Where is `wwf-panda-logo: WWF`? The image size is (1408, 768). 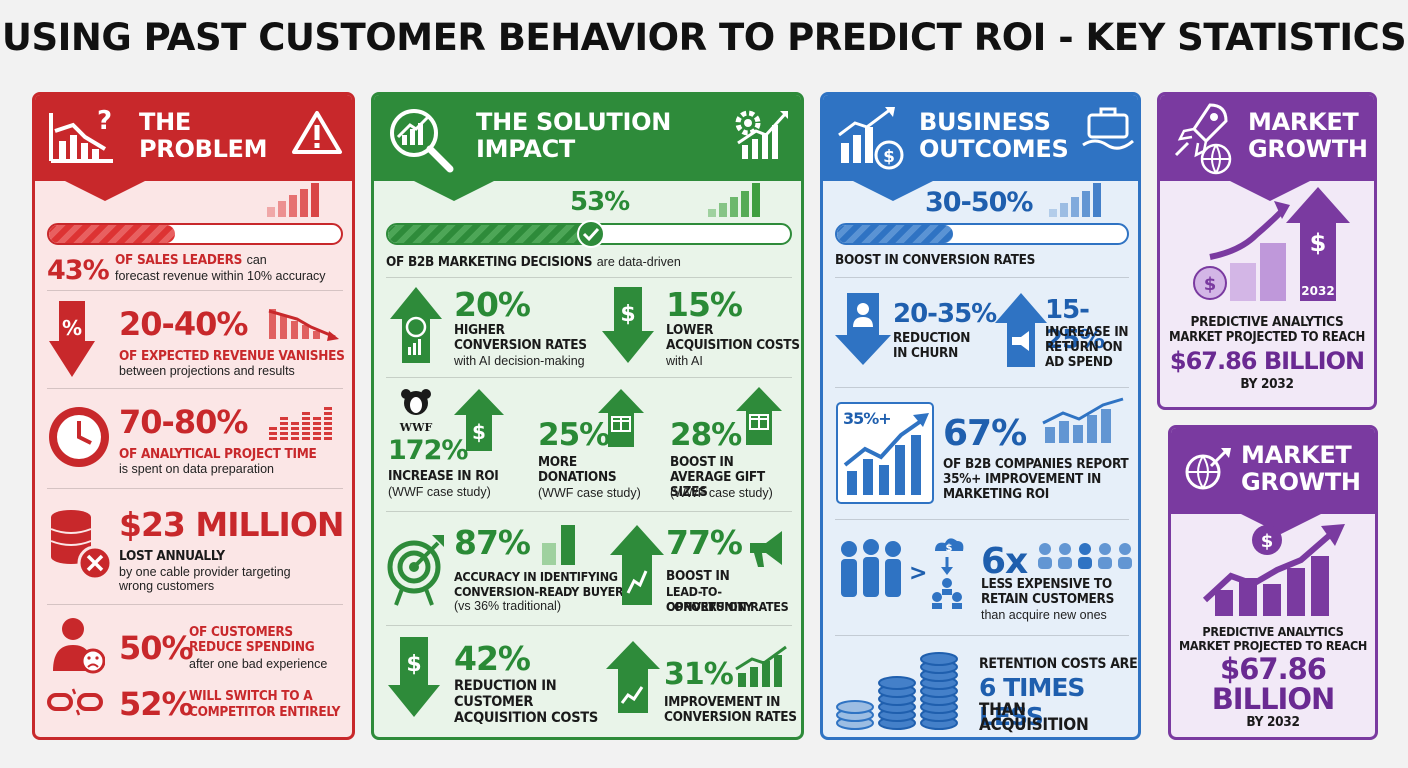
wwf-panda-logo: WWF is located at coordinates (415, 411).